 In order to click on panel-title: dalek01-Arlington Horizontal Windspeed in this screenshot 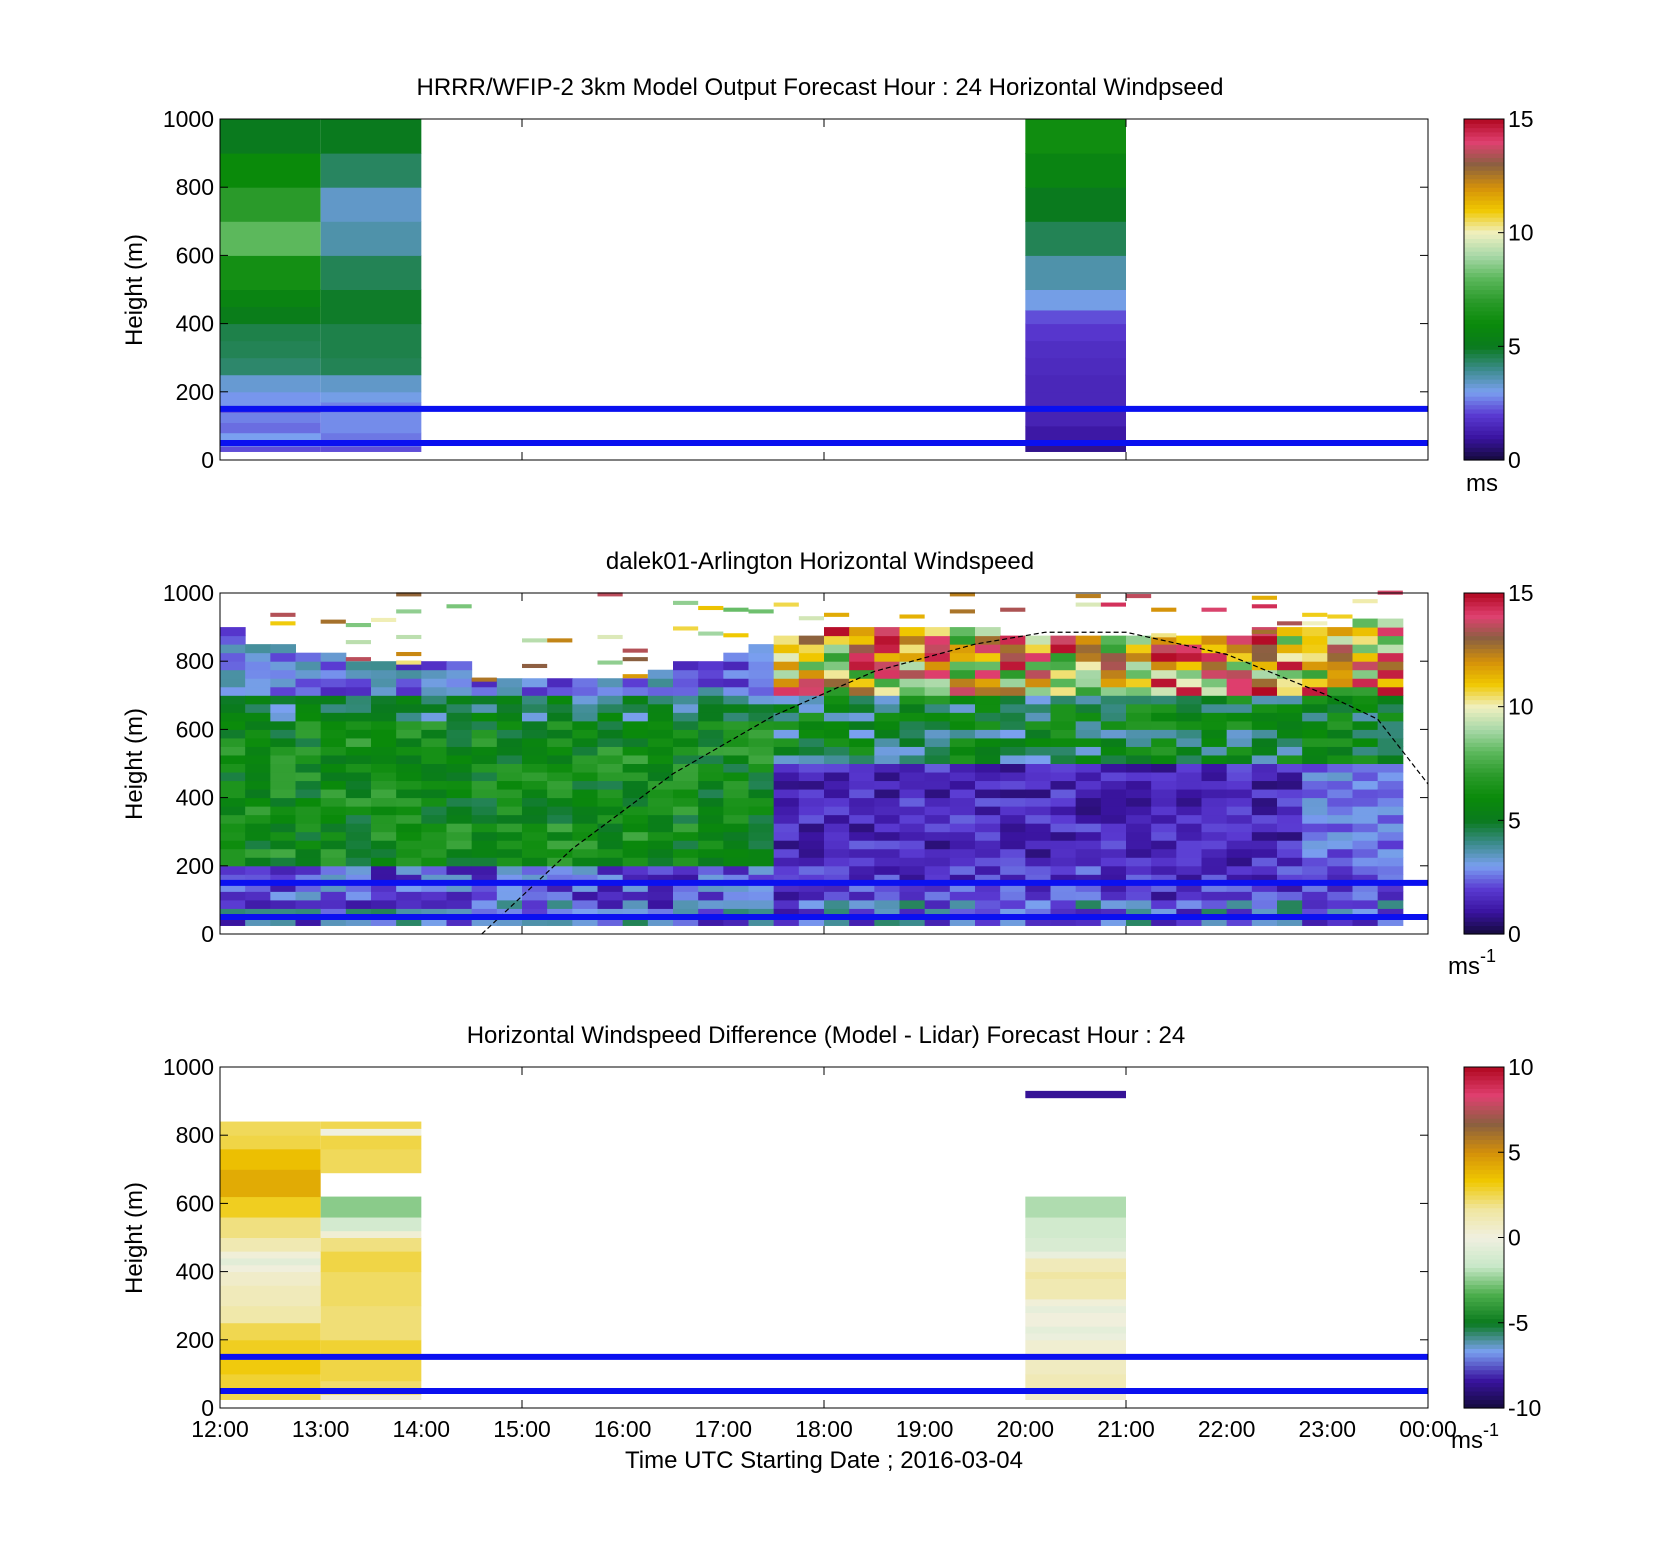, I will do `click(820, 561)`.